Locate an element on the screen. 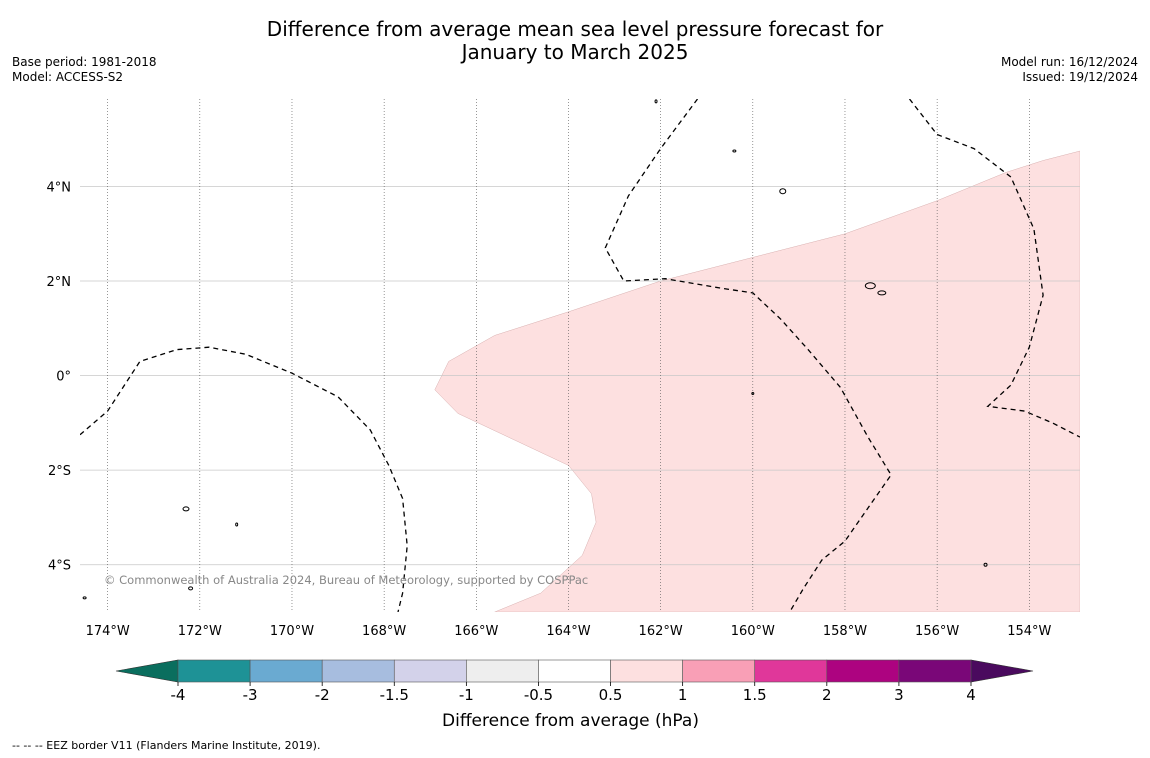  latitude-tick-label: 4°N is located at coordinates (59, 187).